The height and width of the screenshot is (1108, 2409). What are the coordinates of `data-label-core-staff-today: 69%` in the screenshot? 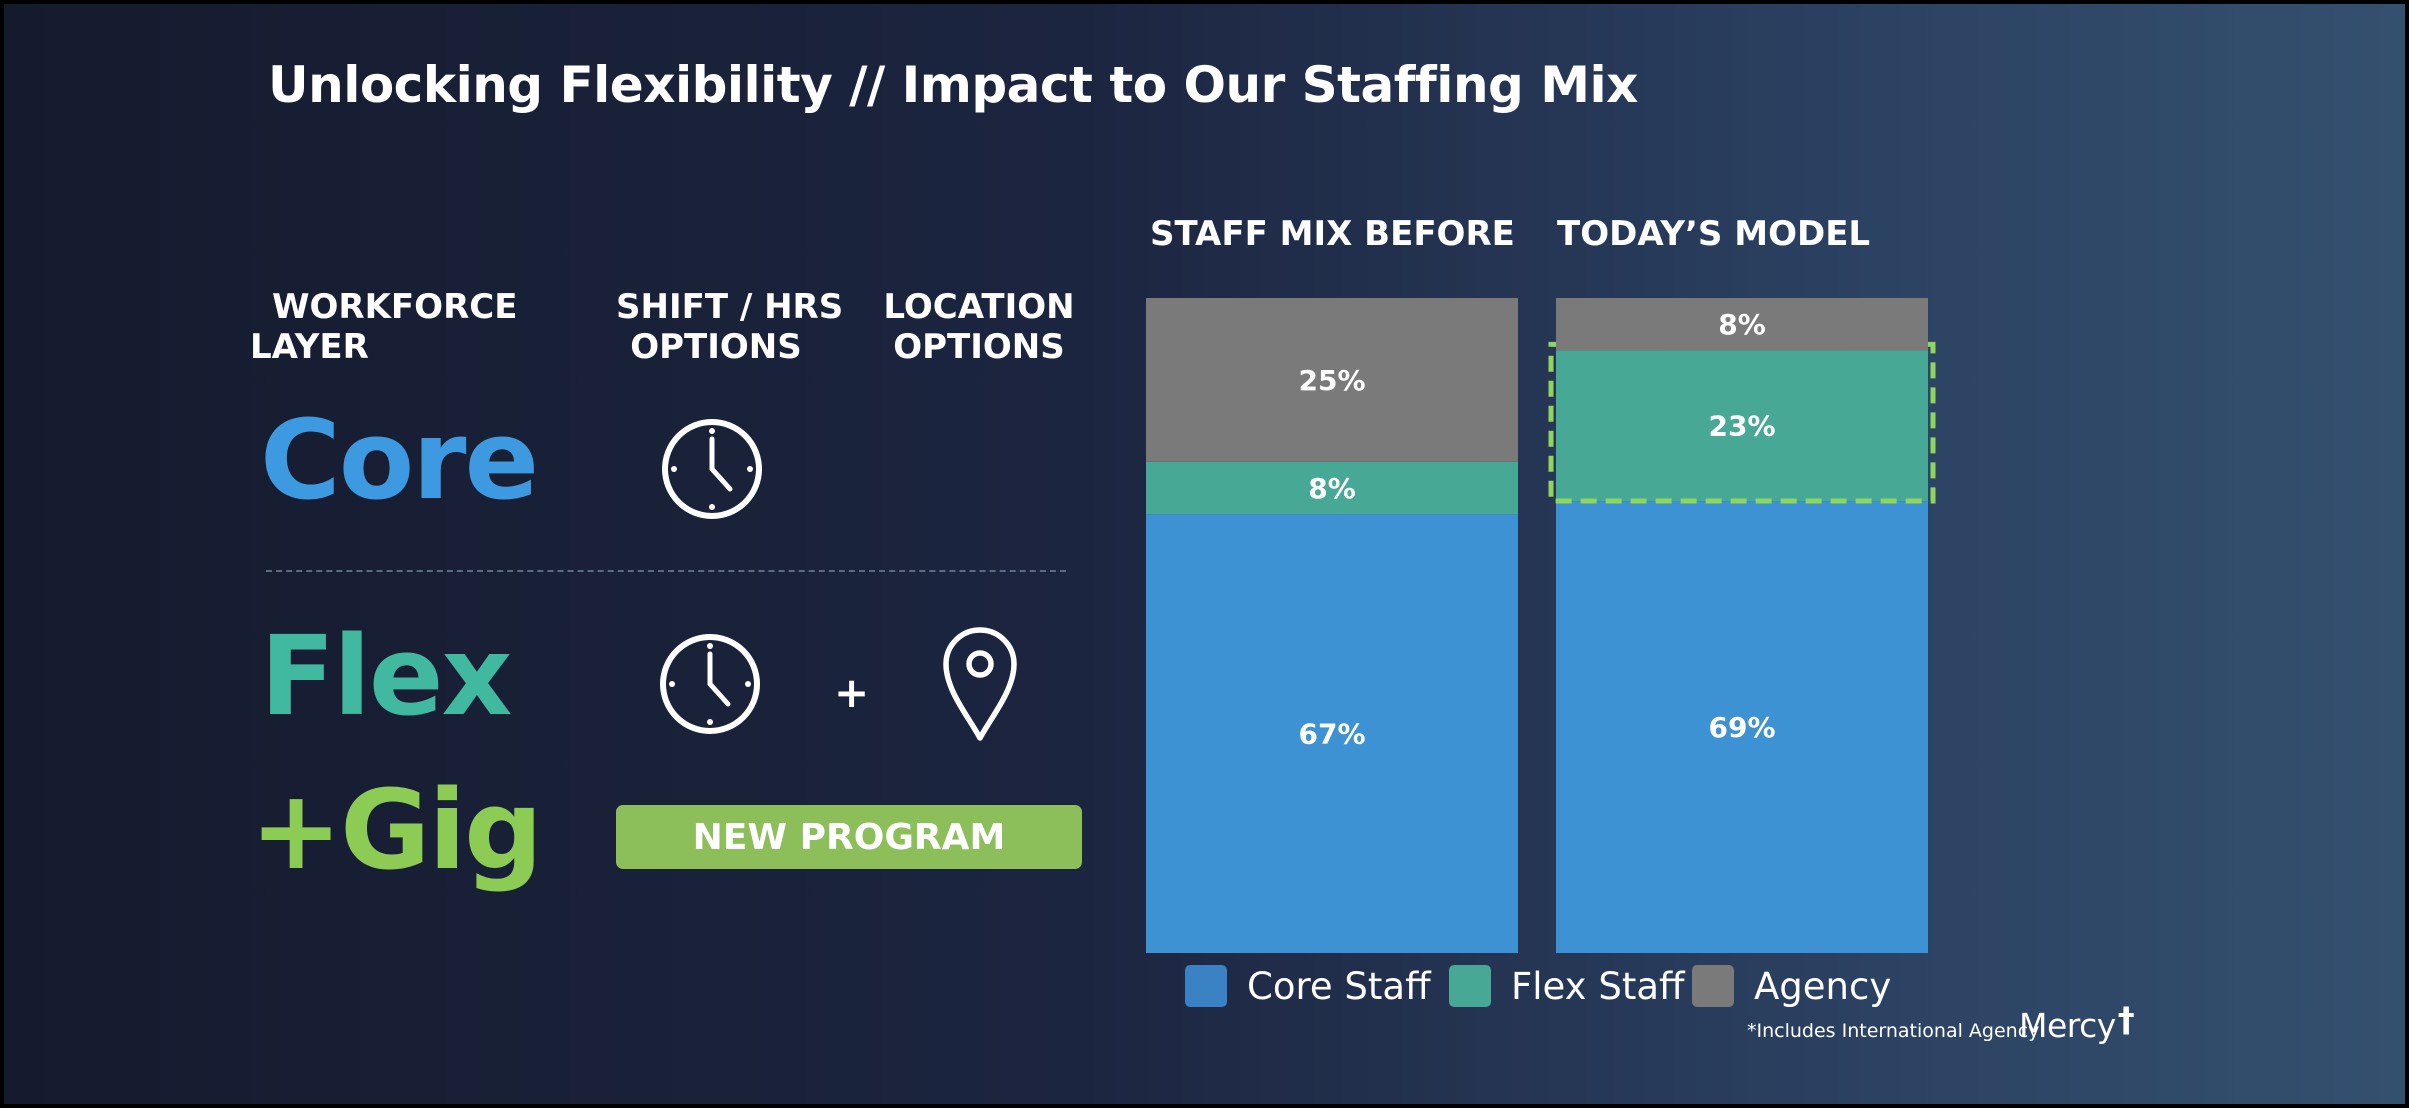 It's located at (1741, 727).